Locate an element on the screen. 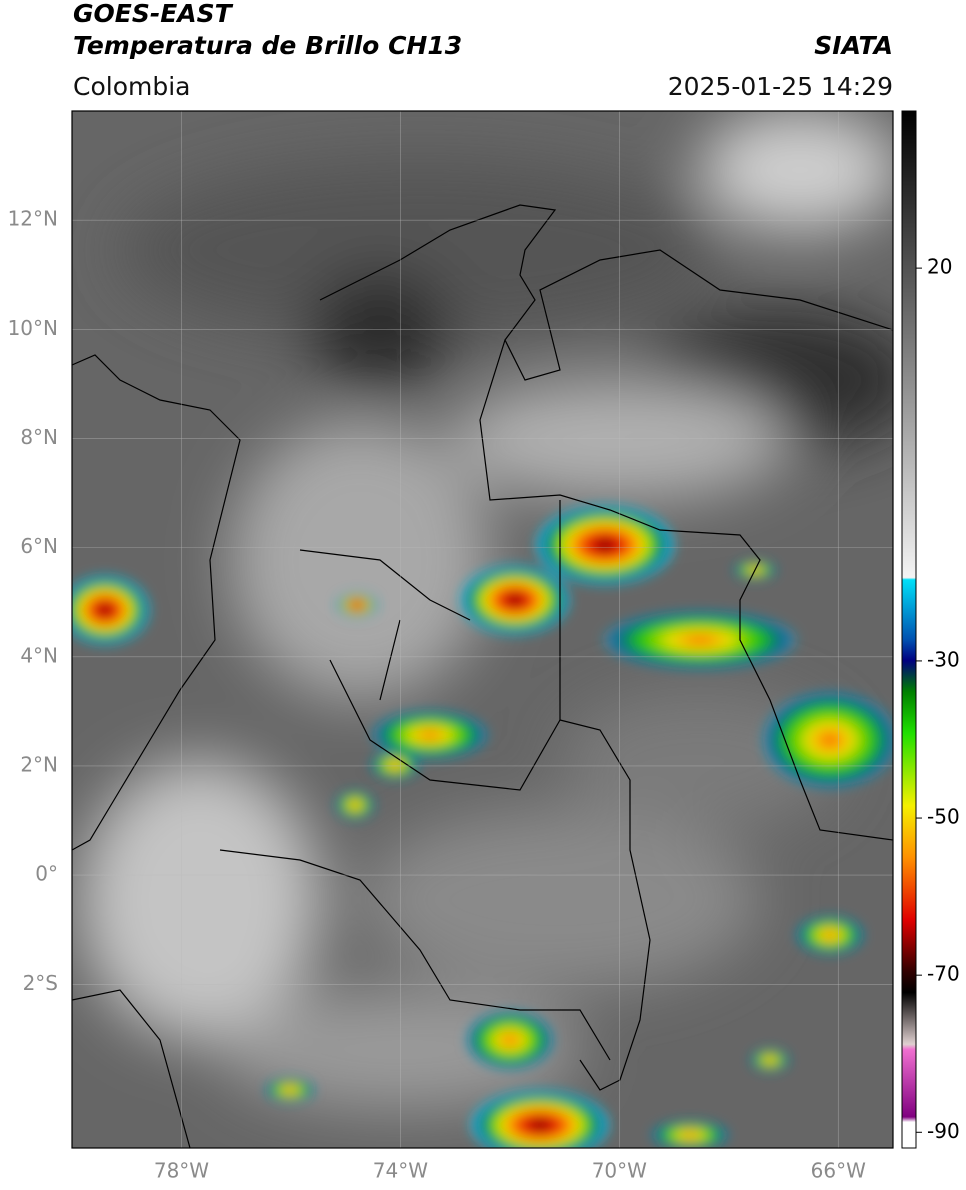 The image size is (966, 1190). source: SIATA is located at coordinates (853, 45).